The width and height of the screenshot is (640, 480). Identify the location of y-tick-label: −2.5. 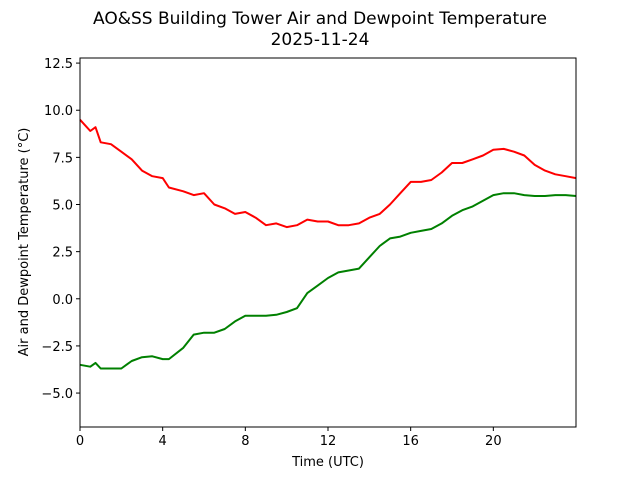
(57, 347).